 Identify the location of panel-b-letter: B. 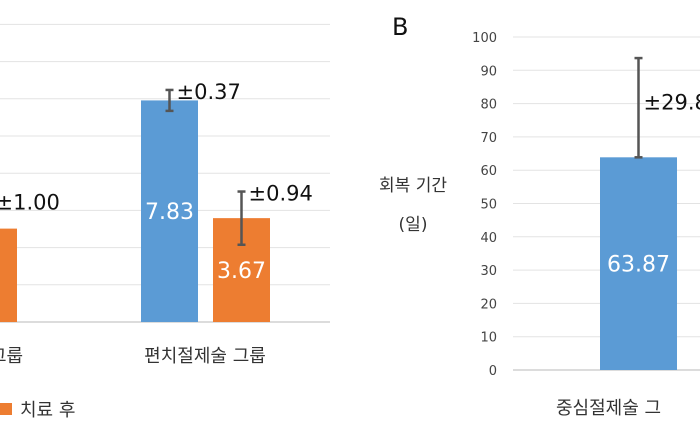
(400, 27).